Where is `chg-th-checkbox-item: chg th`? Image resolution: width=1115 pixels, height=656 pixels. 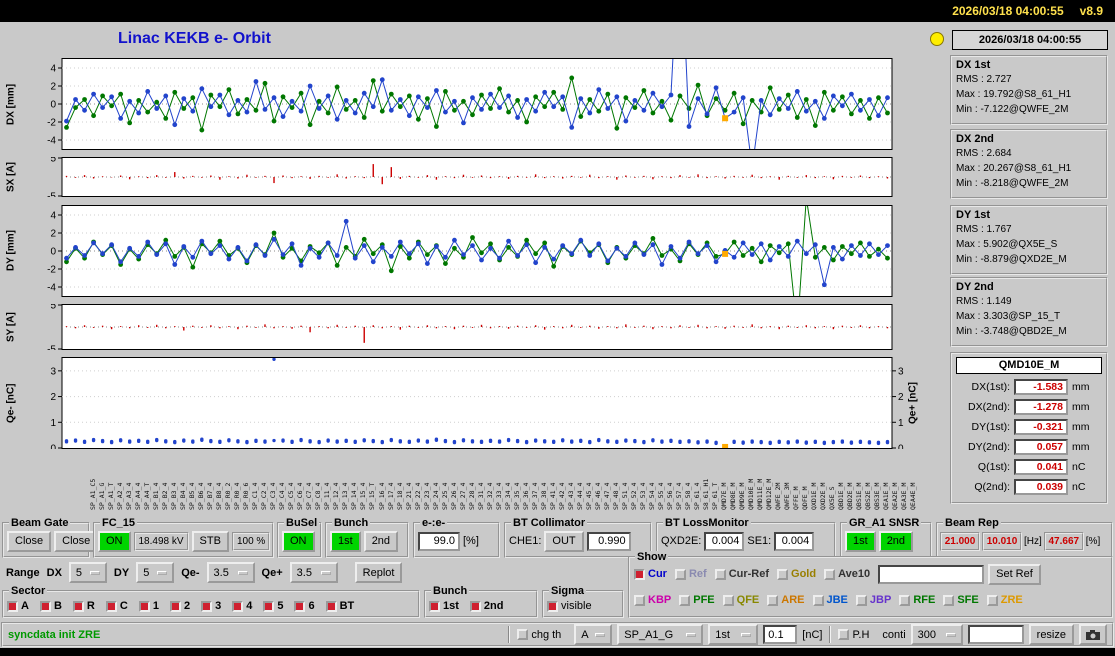 chg-th-checkbox-item: chg th is located at coordinates (539, 635).